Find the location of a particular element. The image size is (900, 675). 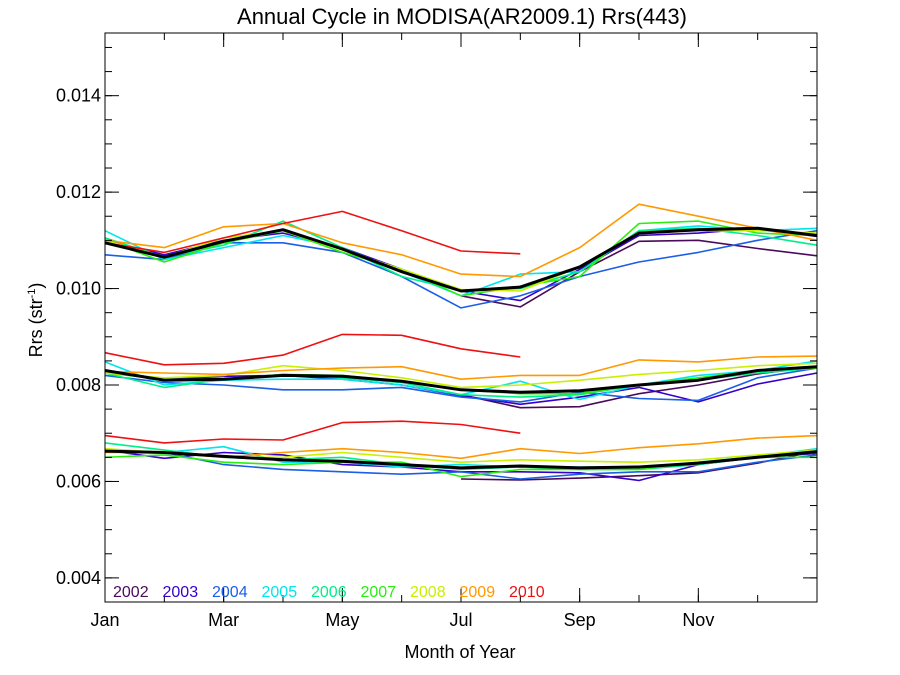

x-tick-label: Mar is located at coordinates (223, 620).